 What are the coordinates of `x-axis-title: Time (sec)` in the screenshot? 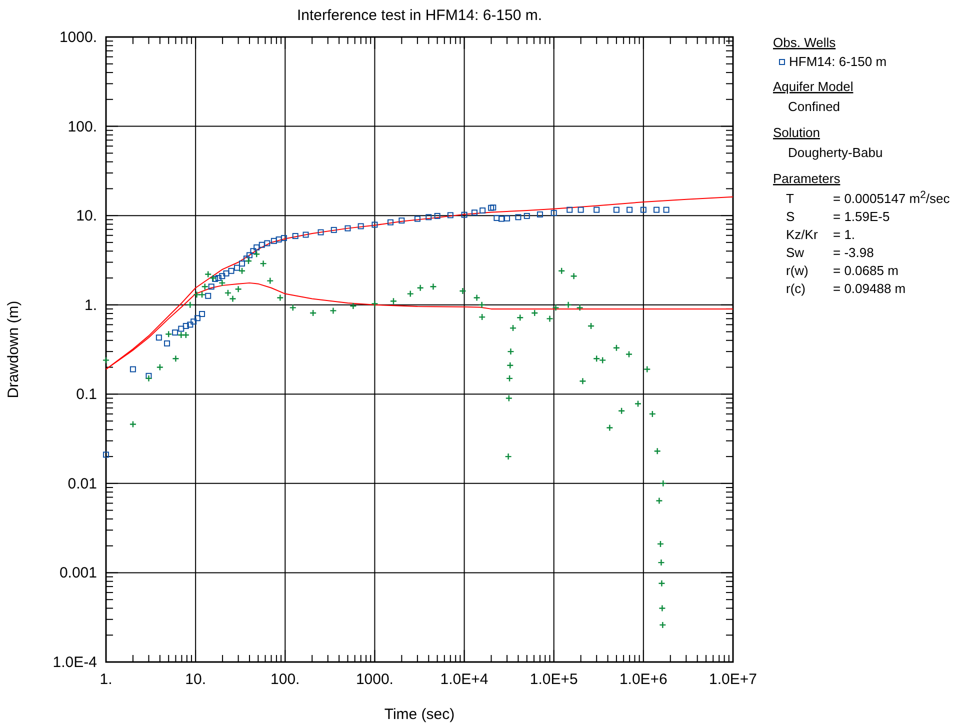 It's located at (419, 714).